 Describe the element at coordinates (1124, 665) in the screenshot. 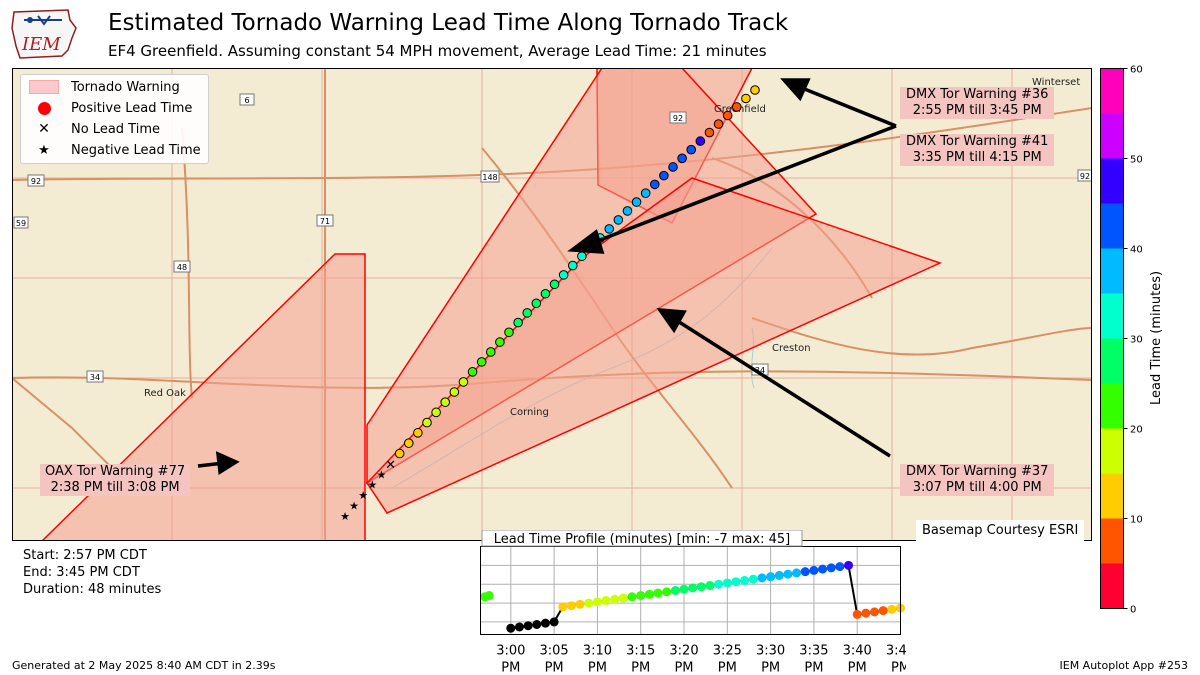

I see `footer-app: IEM Autoplot App #253` at that location.